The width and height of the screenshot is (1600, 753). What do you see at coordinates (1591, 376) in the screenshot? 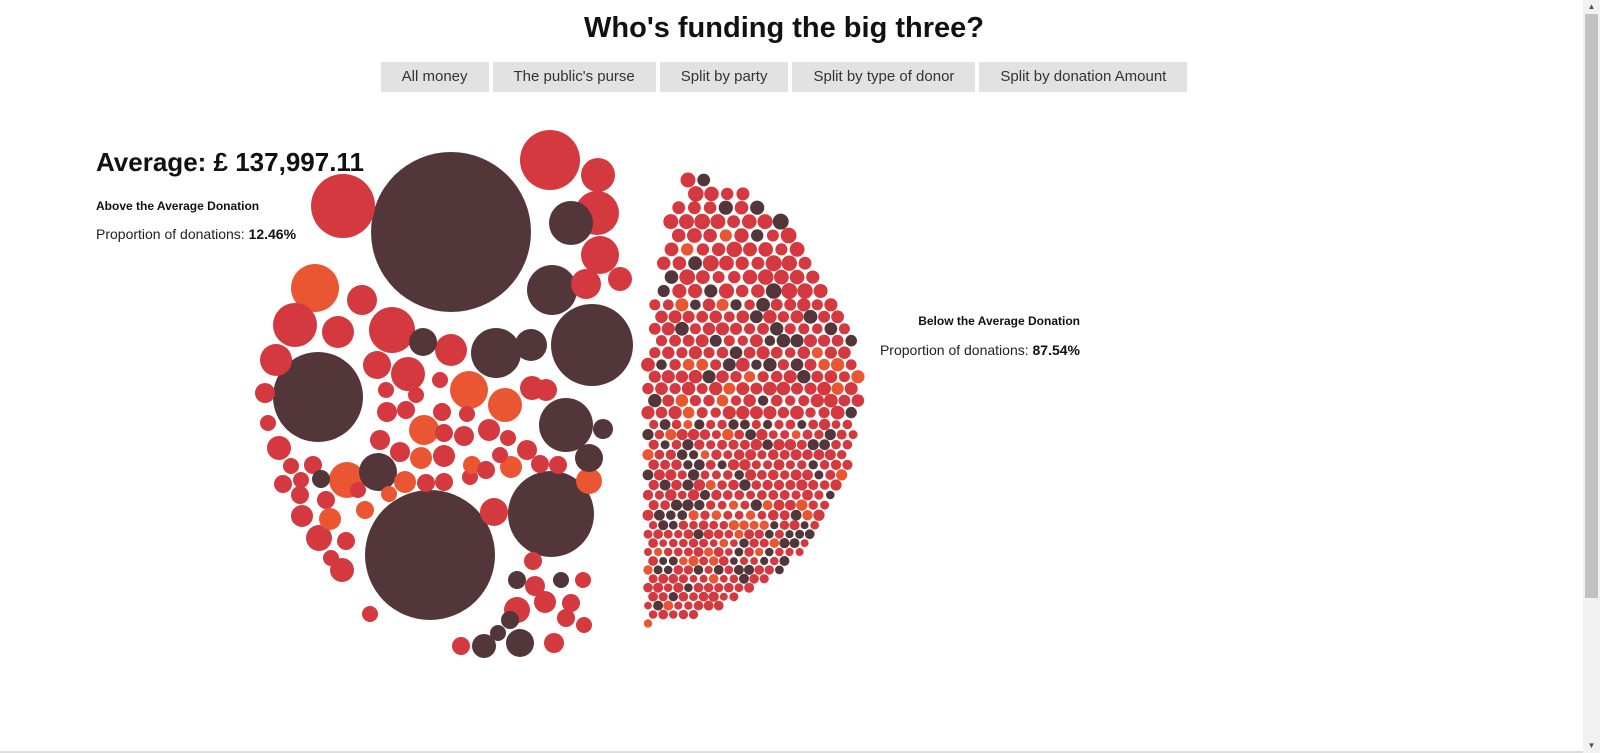
I see `vertical-scrollbar: ▲ ▼` at bounding box center [1591, 376].